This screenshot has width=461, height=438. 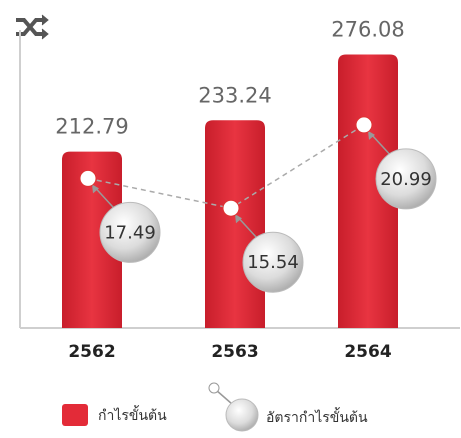 I want to click on bar-value-label: 233.24, so click(x=234, y=95).